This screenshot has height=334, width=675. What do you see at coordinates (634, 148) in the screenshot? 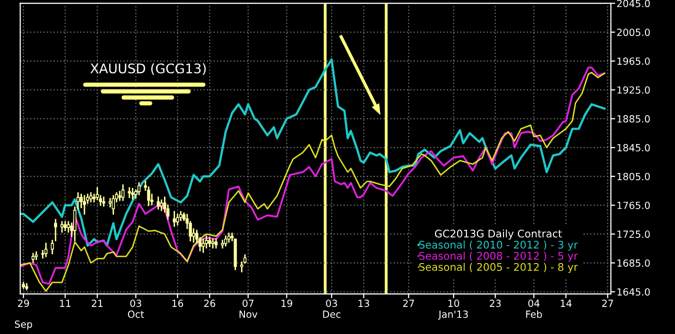
I see `y-tick-label: 1845.0` at bounding box center [634, 148].